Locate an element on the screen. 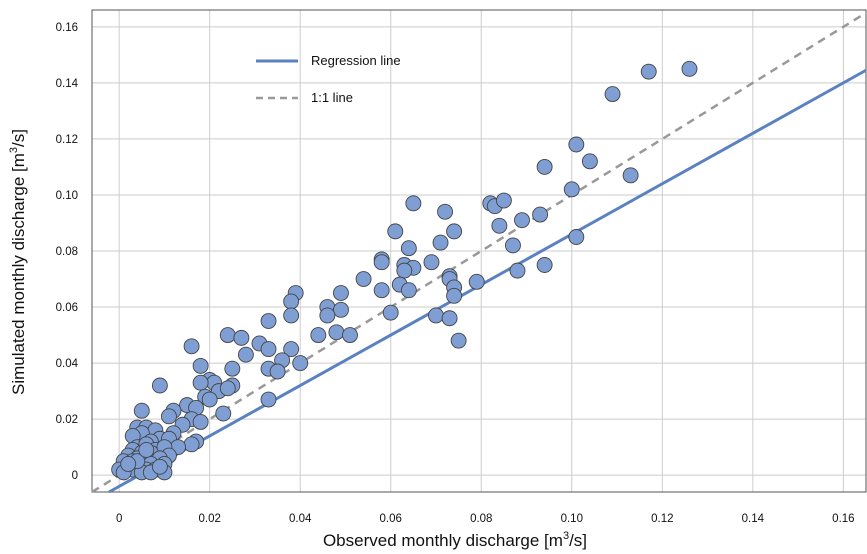  y-axis-title: Simulated monthly discharge [m3/s] is located at coordinates (18, 262).